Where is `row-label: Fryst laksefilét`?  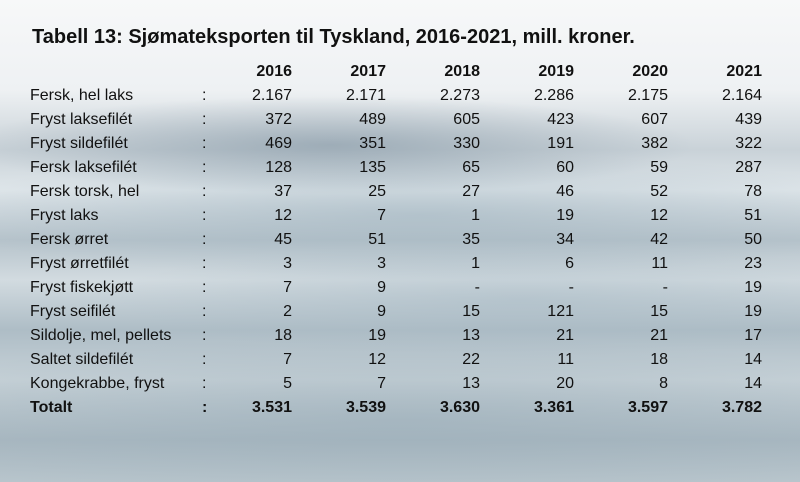
row-label: Fryst laksefilét is located at coordinates (81, 119).